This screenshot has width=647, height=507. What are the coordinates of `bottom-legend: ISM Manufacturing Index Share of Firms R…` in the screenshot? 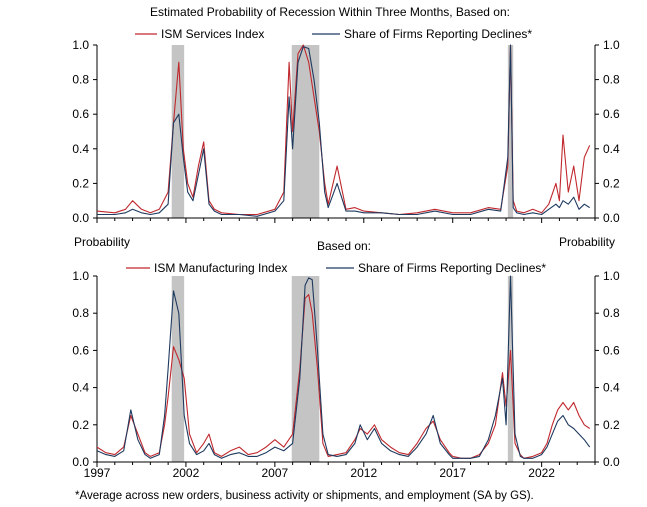 It's located at (336, 268).